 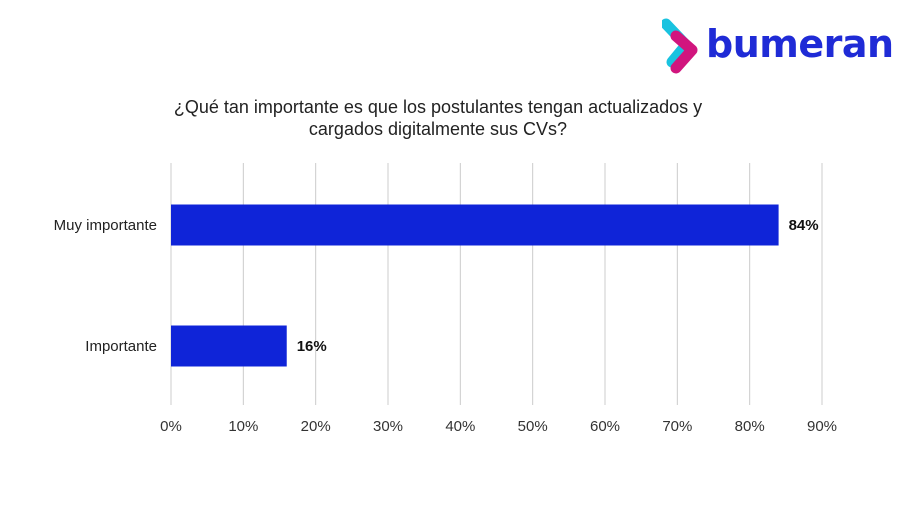 I want to click on boomerang-chevron-icon, so click(x=679, y=46).